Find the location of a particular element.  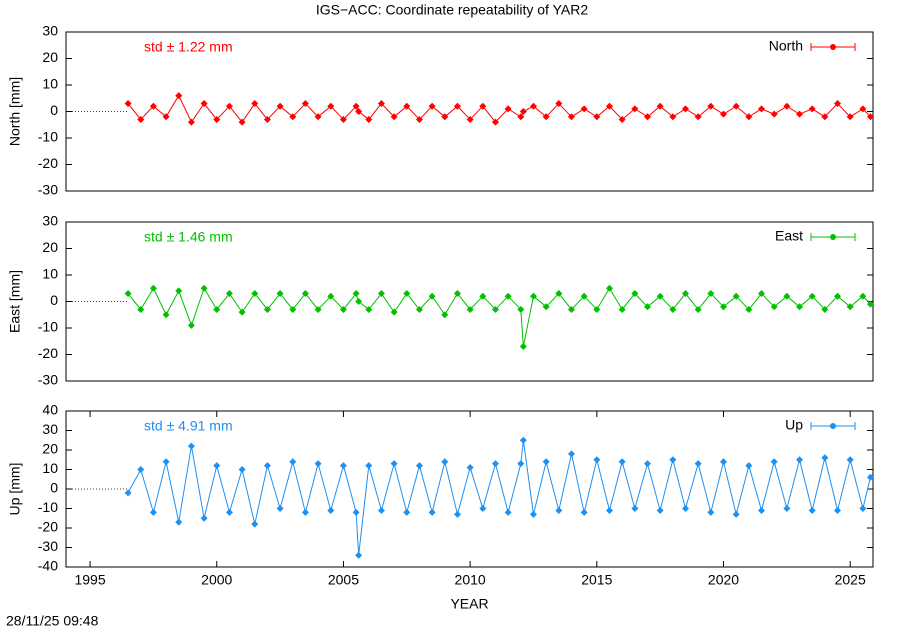

y-tick-label: 20 is located at coordinates (50, 57).